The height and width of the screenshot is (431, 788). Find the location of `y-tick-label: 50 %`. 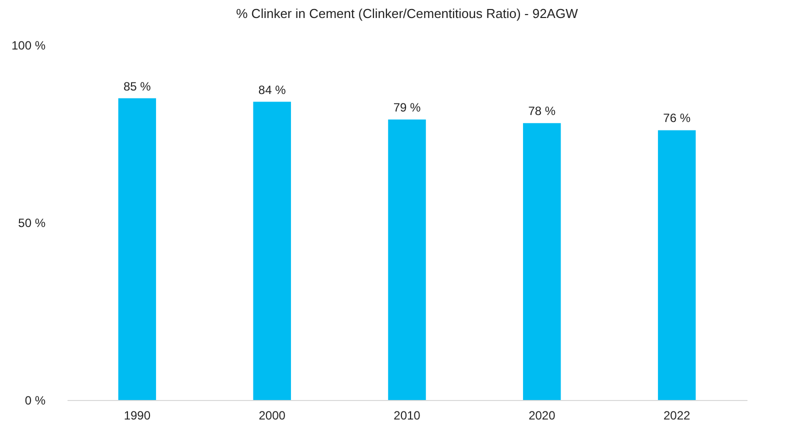

y-tick-label: 50 % is located at coordinates (32, 223).